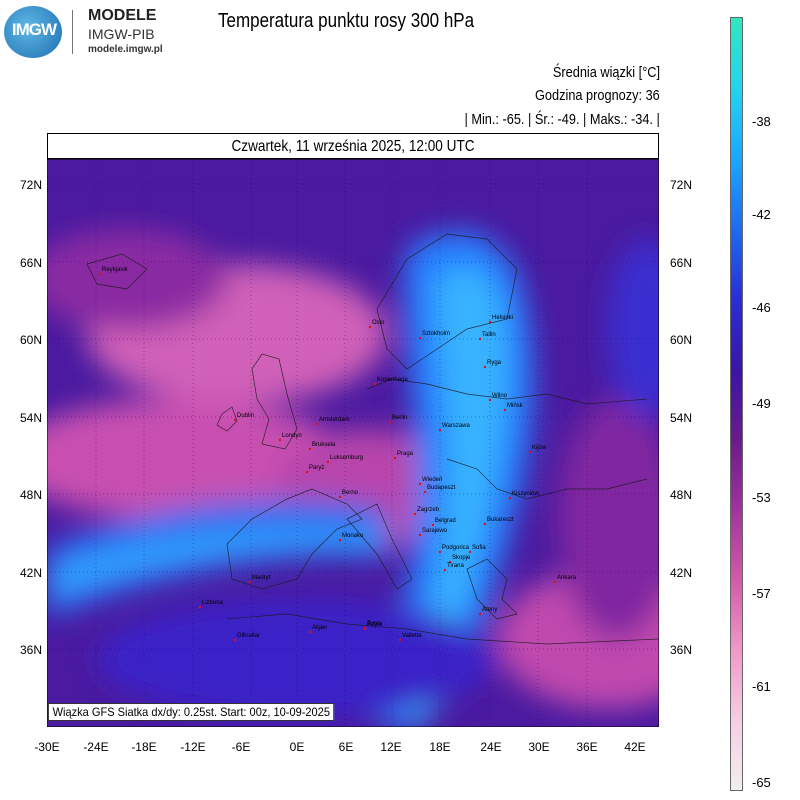 The image size is (800, 800). Describe the element at coordinates (440, 747) in the screenshot. I see `lon-label: 18E` at that location.